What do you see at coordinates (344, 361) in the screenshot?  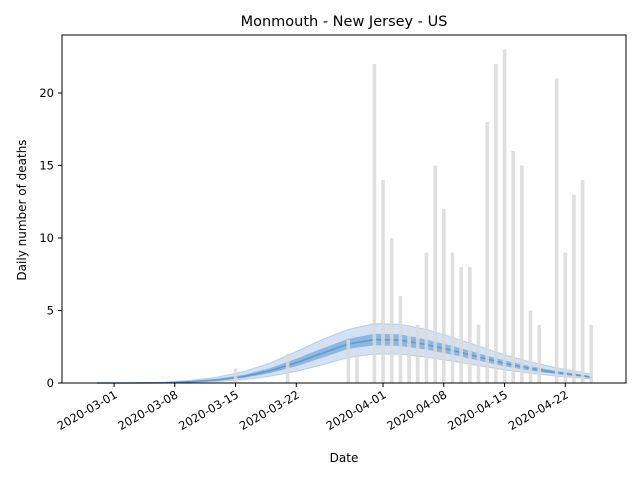 I see `median-line` at bounding box center [344, 361].